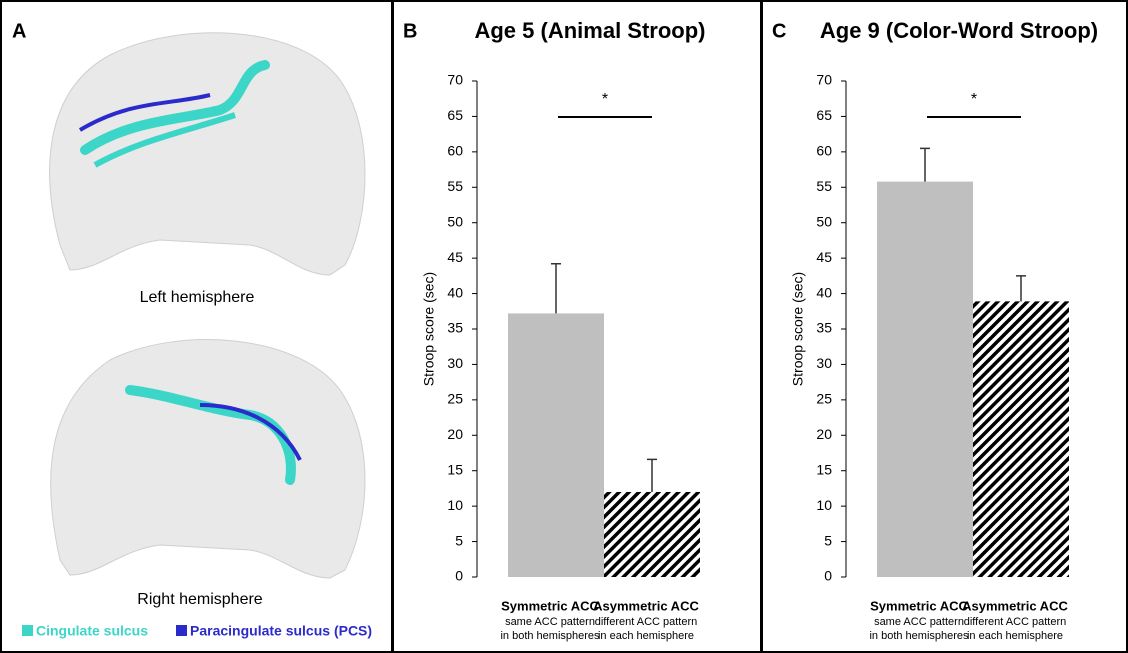 This screenshot has width=1128, height=653. I want to click on chart-title: Age 5 (Animal Stroop), so click(589, 30).